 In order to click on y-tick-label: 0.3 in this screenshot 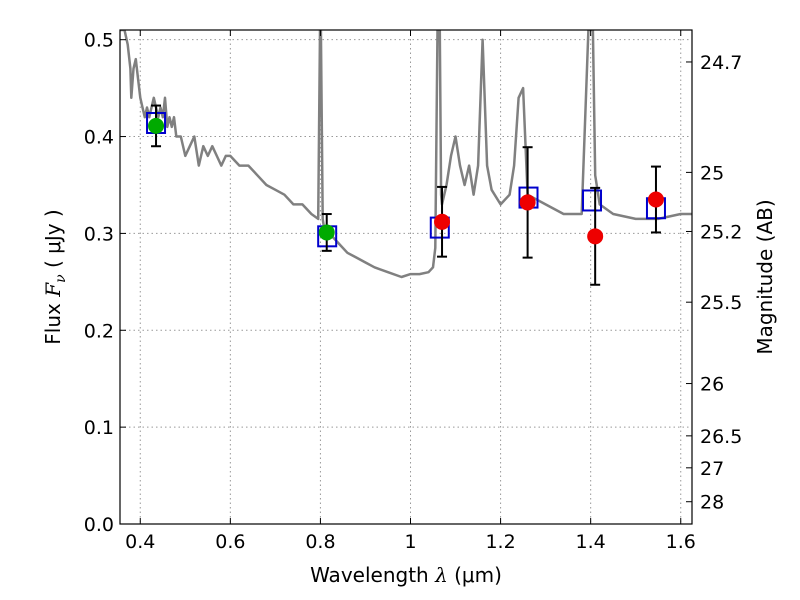, I will do `click(99, 234)`.